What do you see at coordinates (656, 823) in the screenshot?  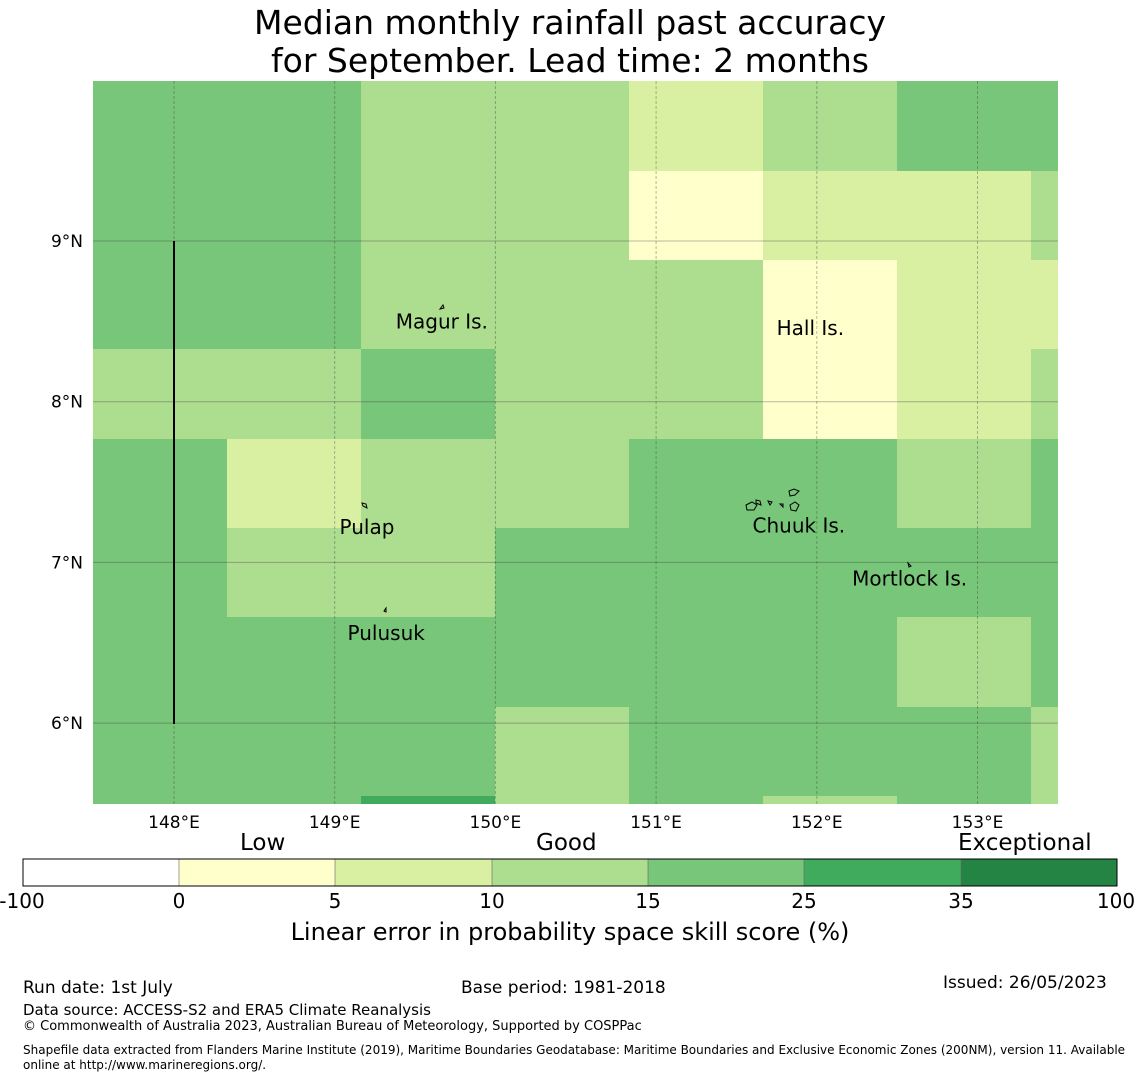 I see `longitude-tick-label: 151°E` at bounding box center [656, 823].